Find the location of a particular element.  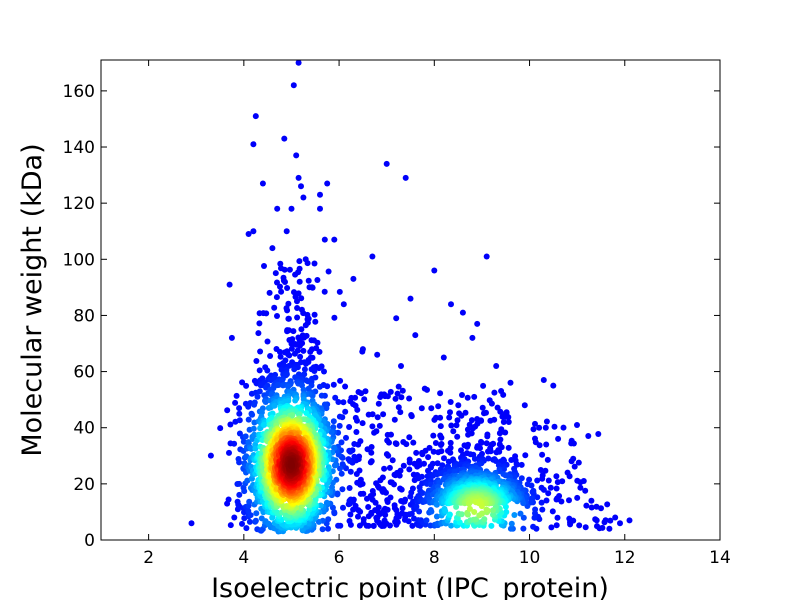

x-tick-label: 6 is located at coordinates (339, 558).